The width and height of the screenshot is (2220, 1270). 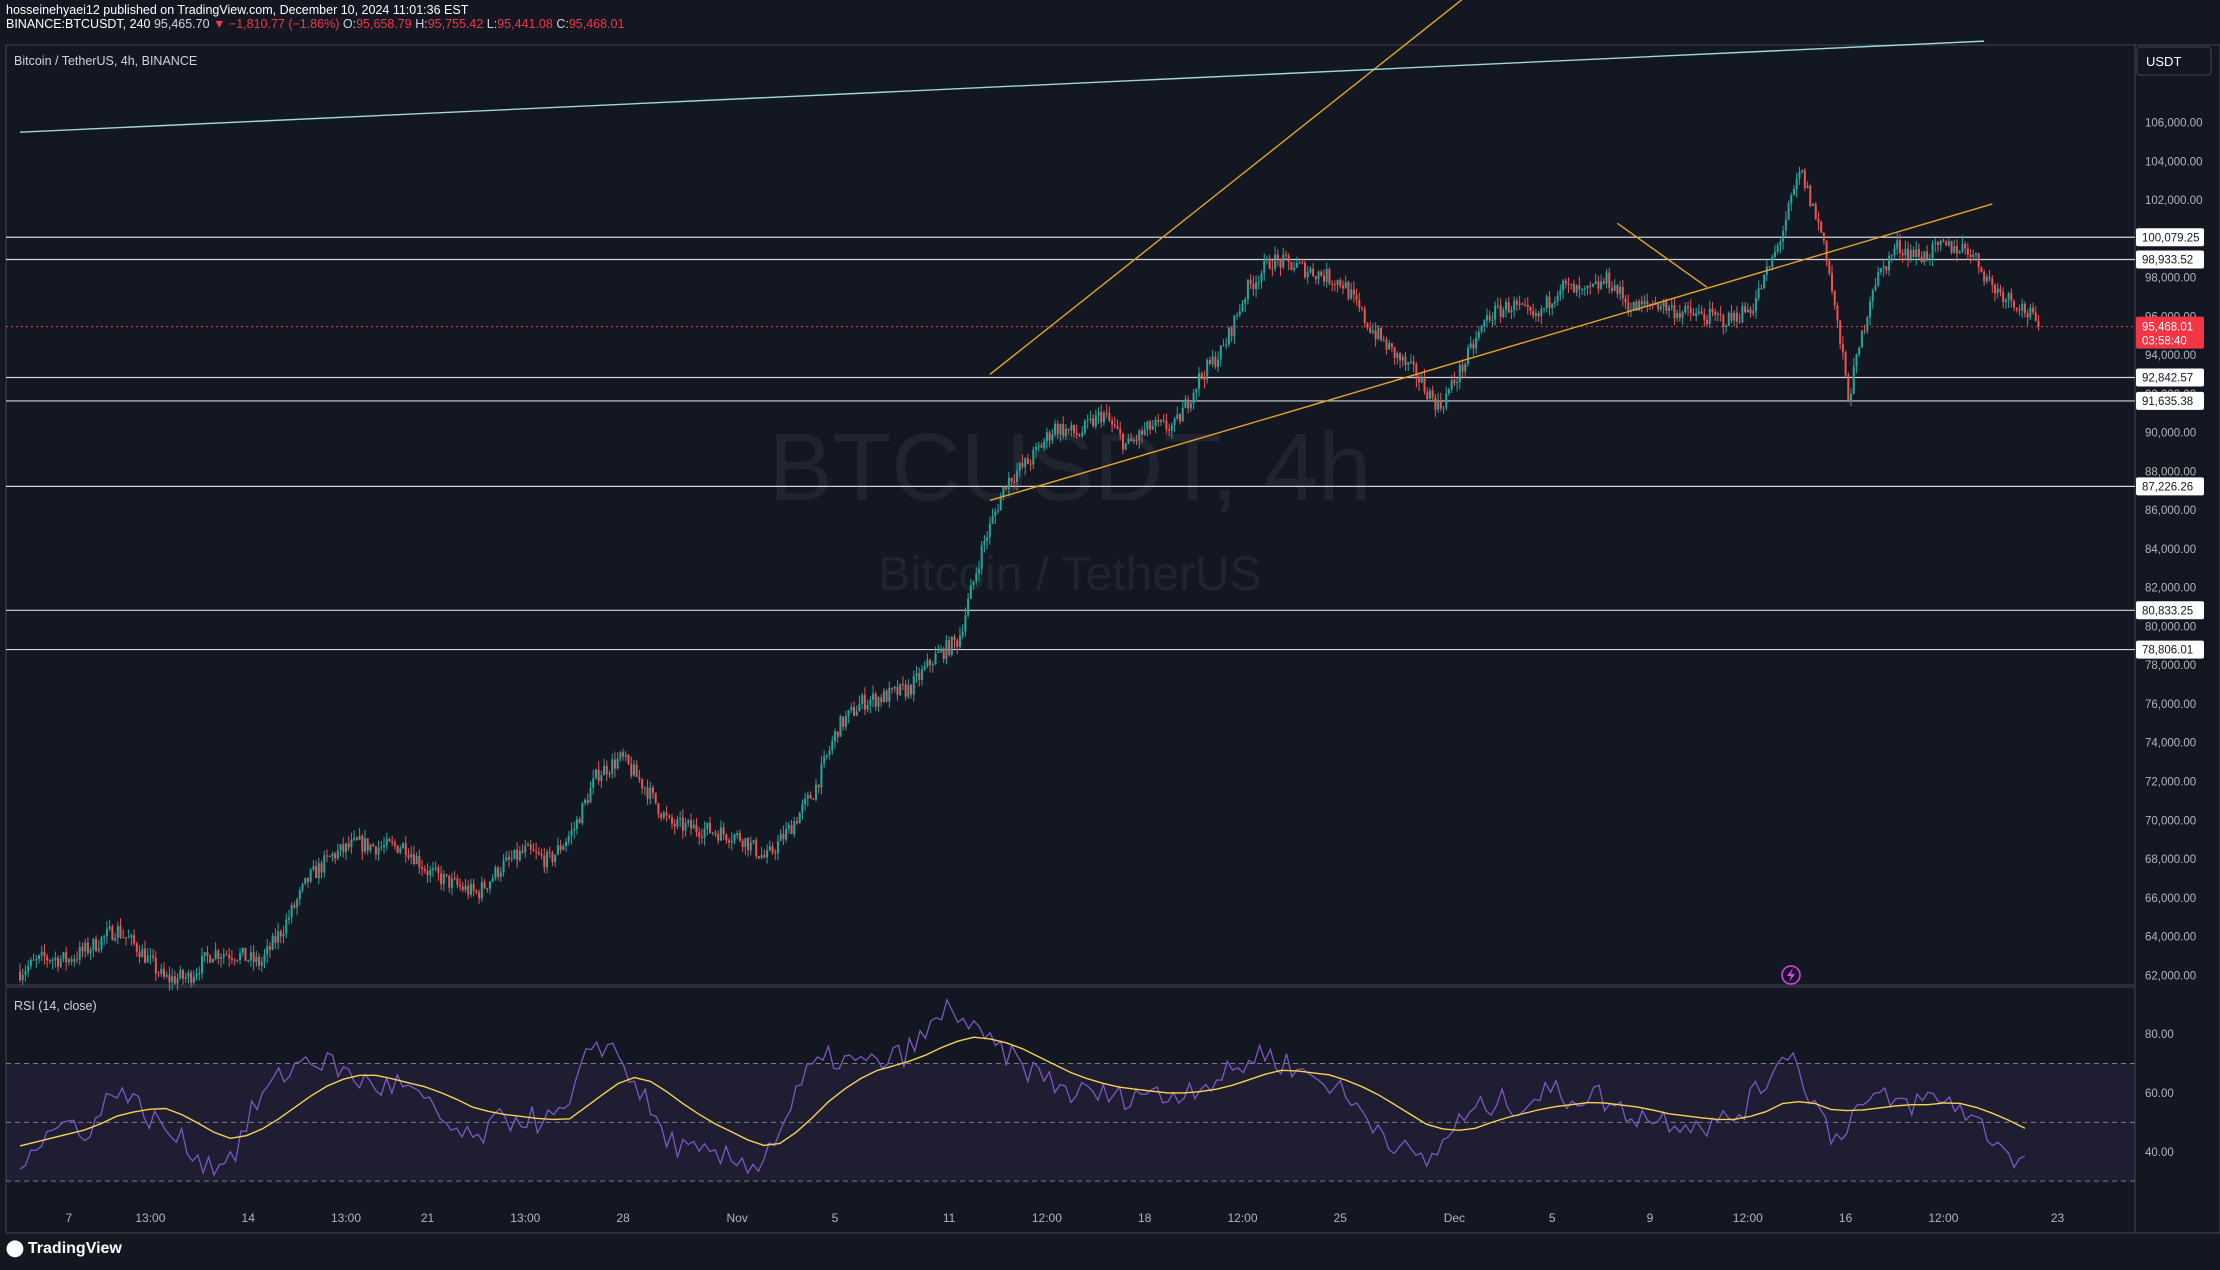 I want to click on level-badge, so click(x=2170, y=400).